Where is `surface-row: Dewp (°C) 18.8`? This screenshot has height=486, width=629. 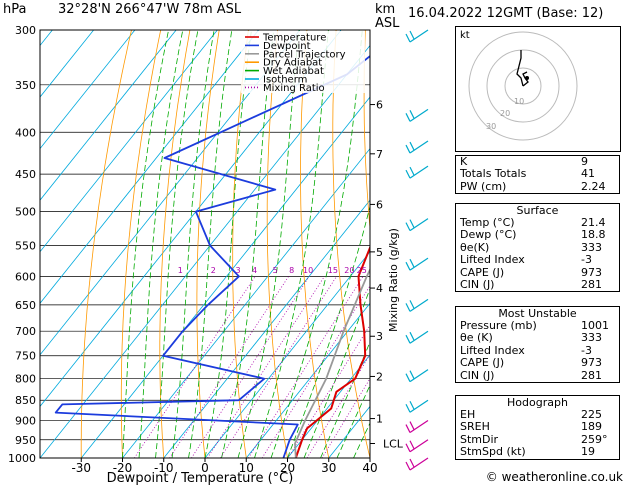
surface-row: Dewp (°C) 18.8 is located at coordinates (533, 235).